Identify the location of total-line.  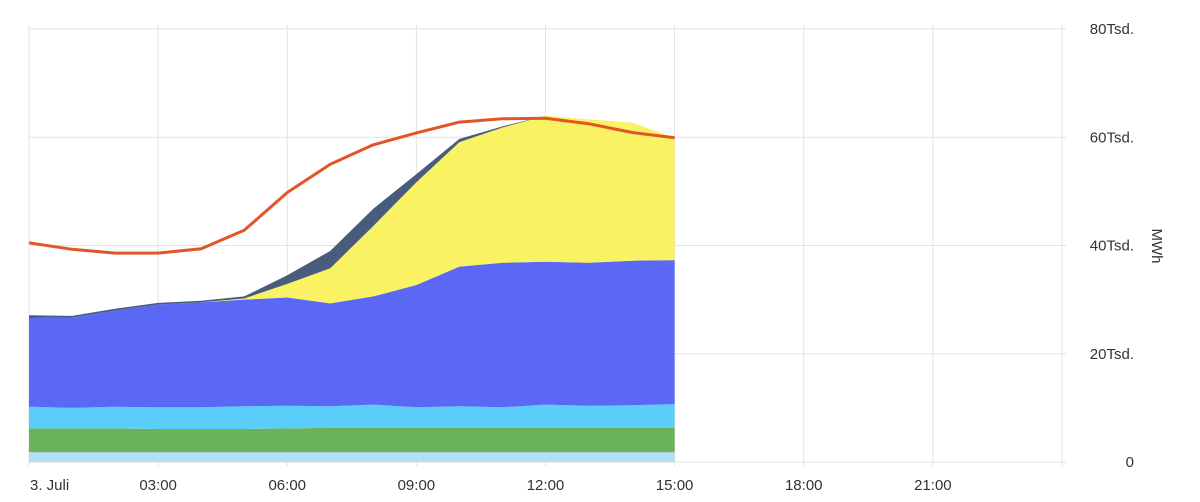
(351, 185).